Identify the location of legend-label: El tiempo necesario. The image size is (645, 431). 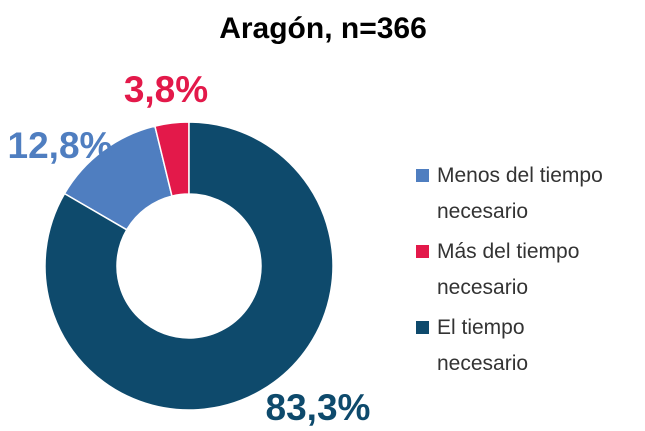
(483, 345).